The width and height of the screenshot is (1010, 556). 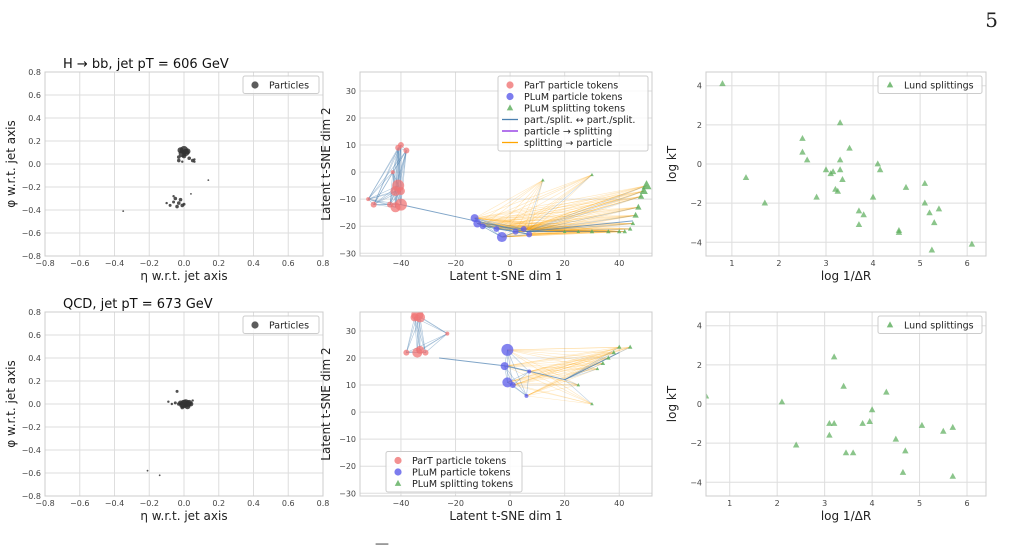 What do you see at coordinates (351, 91) in the screenshot?
I see `y-tick-label: 30` at bounding box center [351, 91].